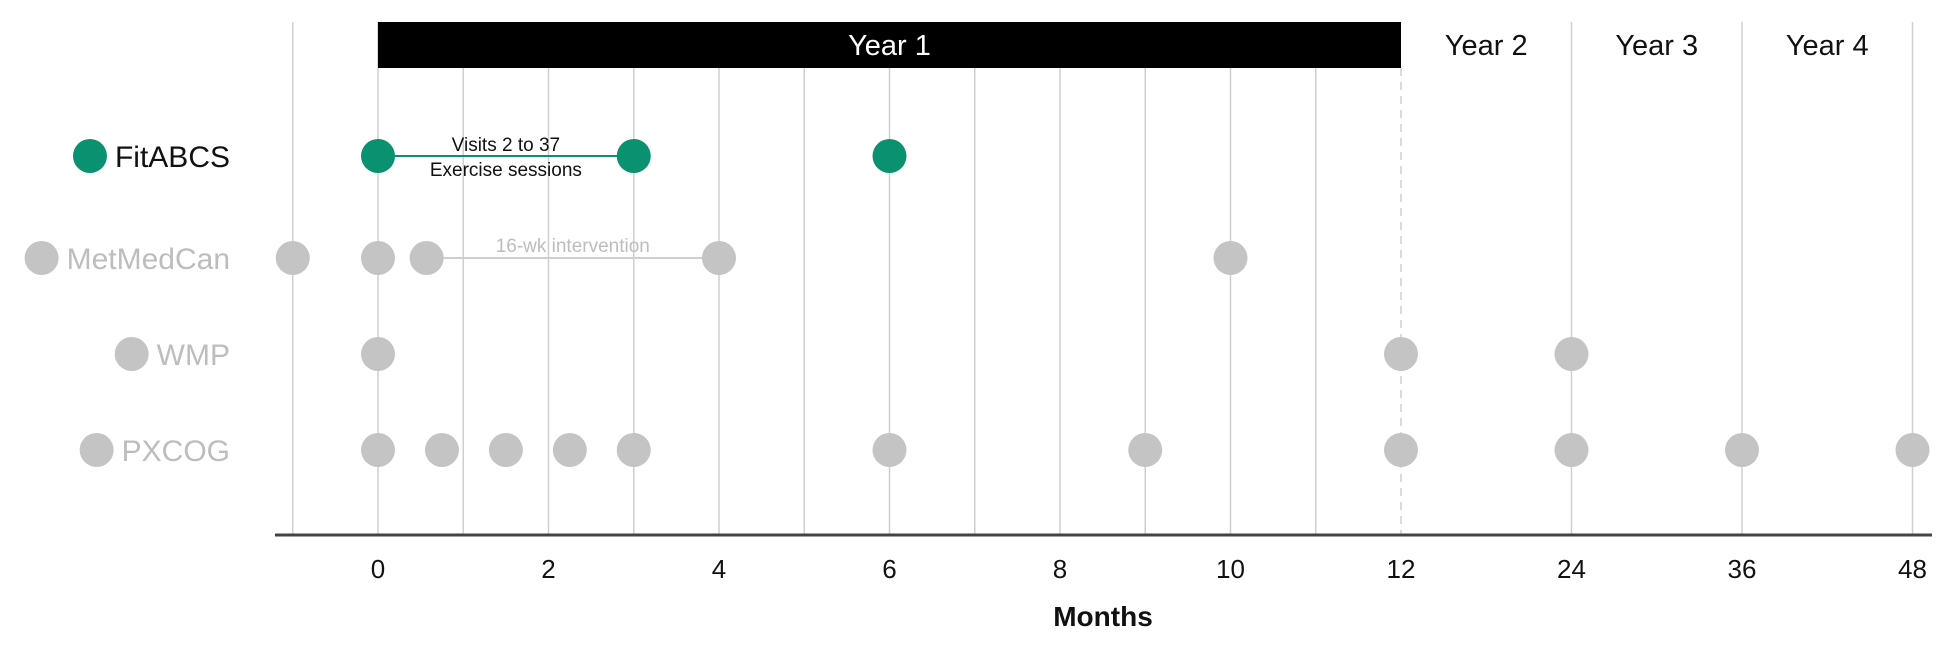 Image resolution: width=1950 pixels, height=650 pixels. I want to click on x-tick-label-36: 36, so click(1742, 569).